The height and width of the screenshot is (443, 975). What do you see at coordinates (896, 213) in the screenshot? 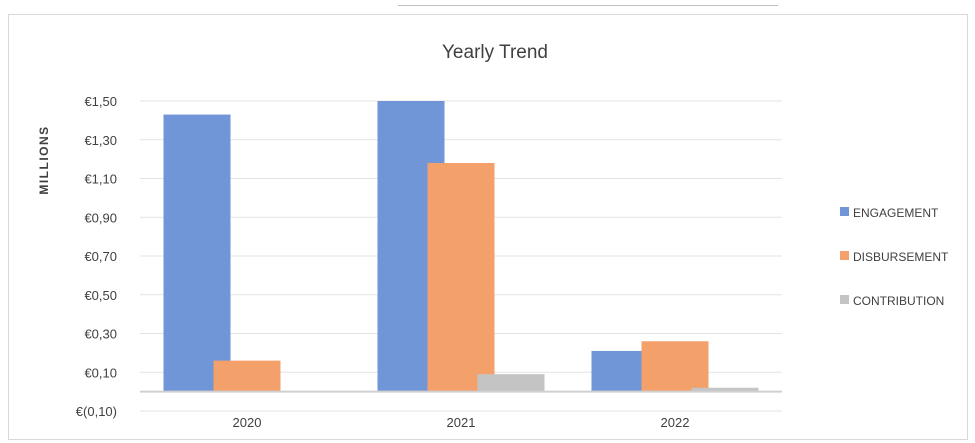
I see `legend-label-engagement: ENGAGEMENT` at bounding box center [896, 213].